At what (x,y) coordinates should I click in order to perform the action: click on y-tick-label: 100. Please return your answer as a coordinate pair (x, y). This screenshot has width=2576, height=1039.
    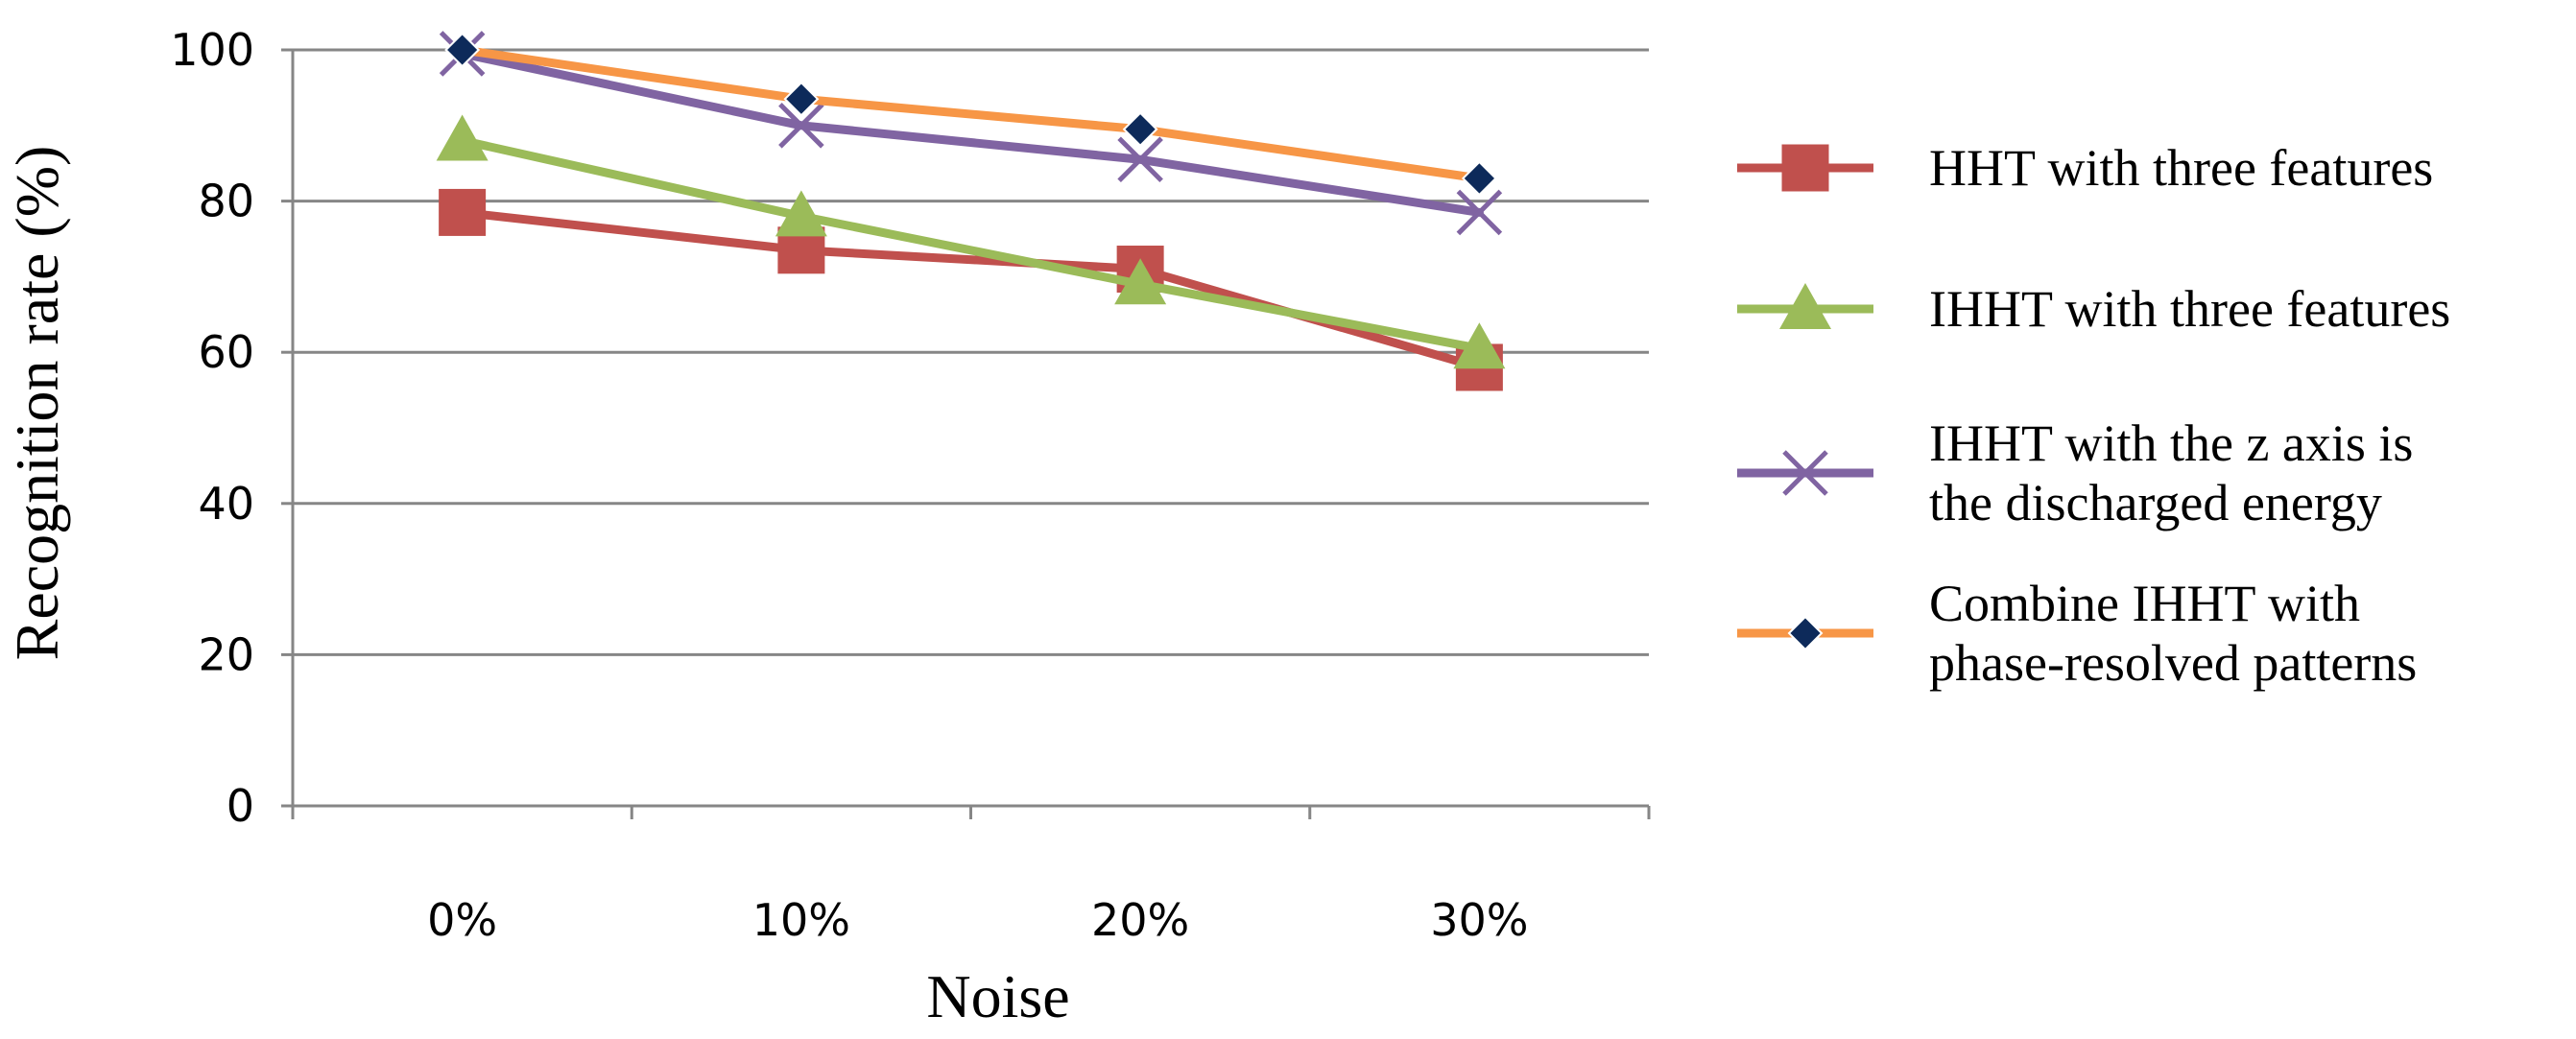
    Looking at the image, I should click on (212, 50).